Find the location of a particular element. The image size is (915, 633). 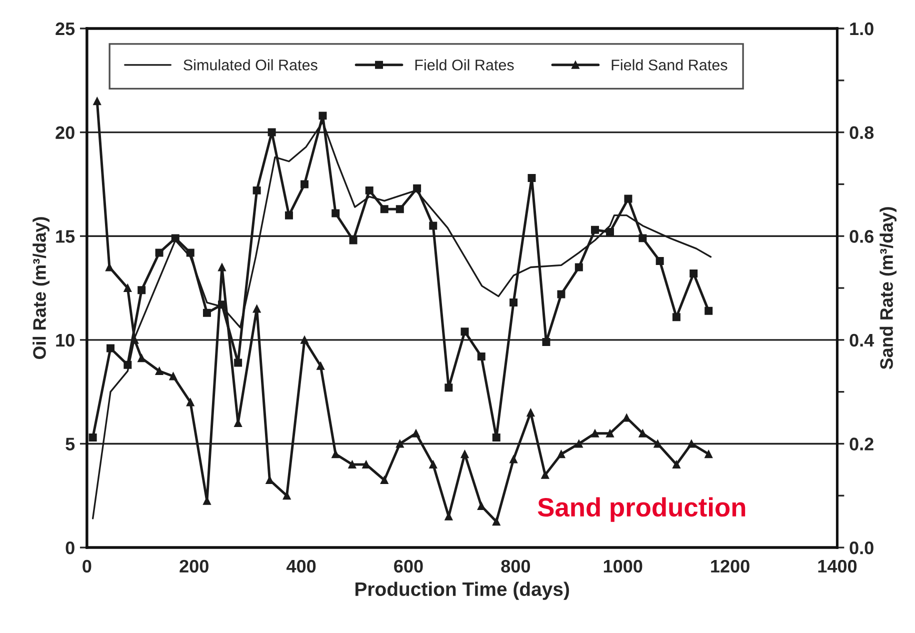

y-tick-label: 25 is located at coordinates (65, 29).